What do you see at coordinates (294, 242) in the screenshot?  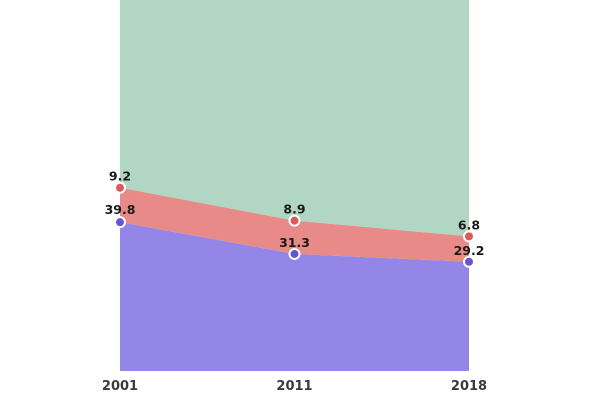 I see `series-0-data-label-1: 31.3` at bounding box center [294, 242].